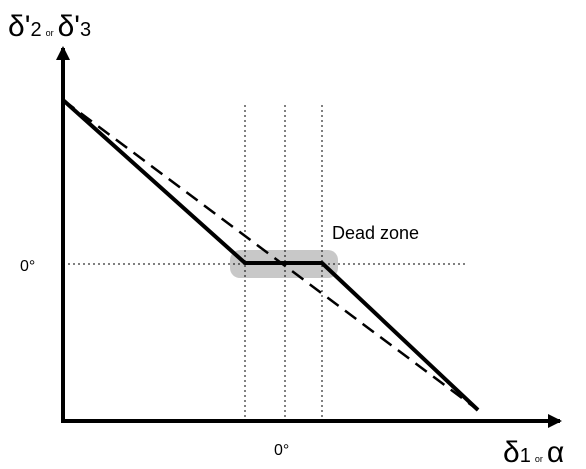  I want to click on index: 2, so click(35, 30).